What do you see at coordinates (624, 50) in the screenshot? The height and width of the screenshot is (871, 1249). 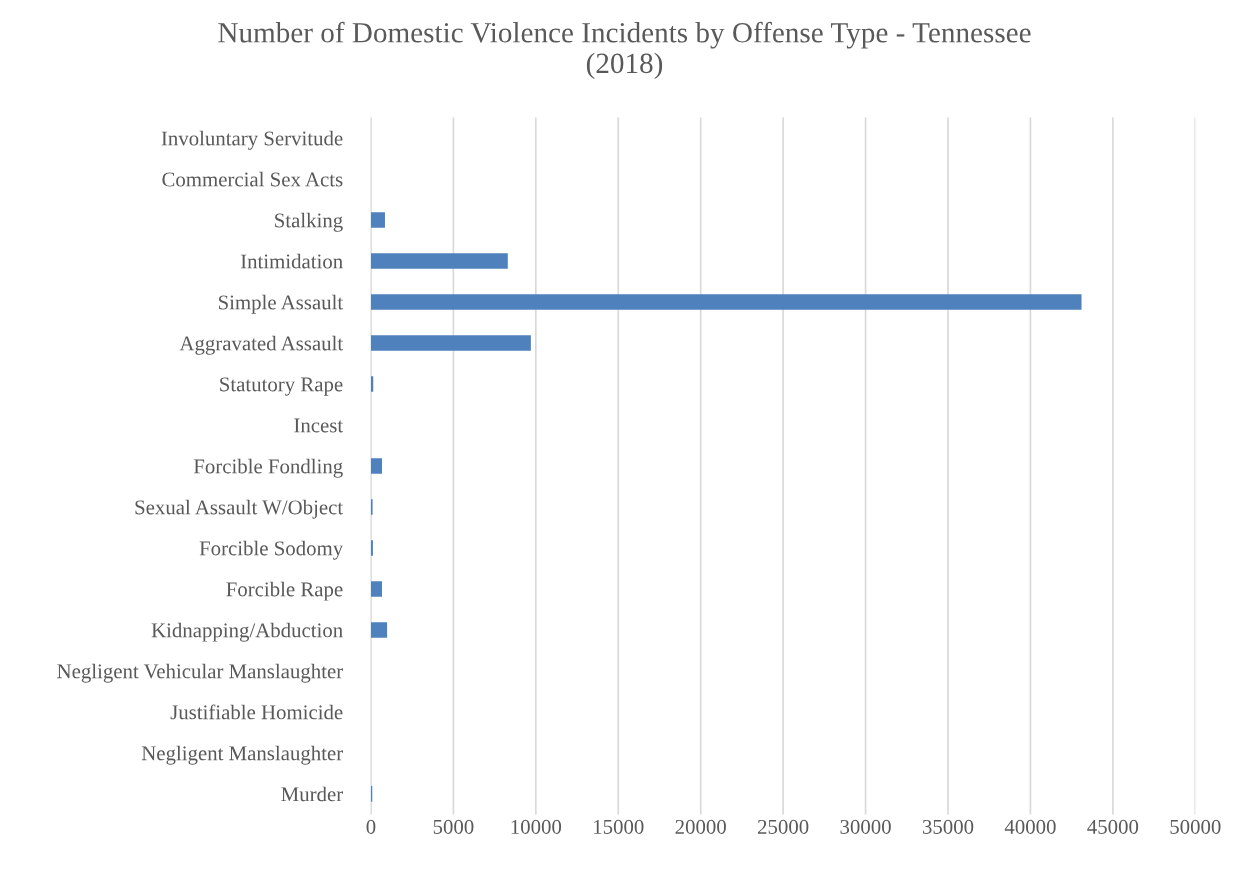 I see `chart-title: Number of Domestic Violence Incidents by Offense Type - Tennessee (2018)` at bounding box center [624, 50].